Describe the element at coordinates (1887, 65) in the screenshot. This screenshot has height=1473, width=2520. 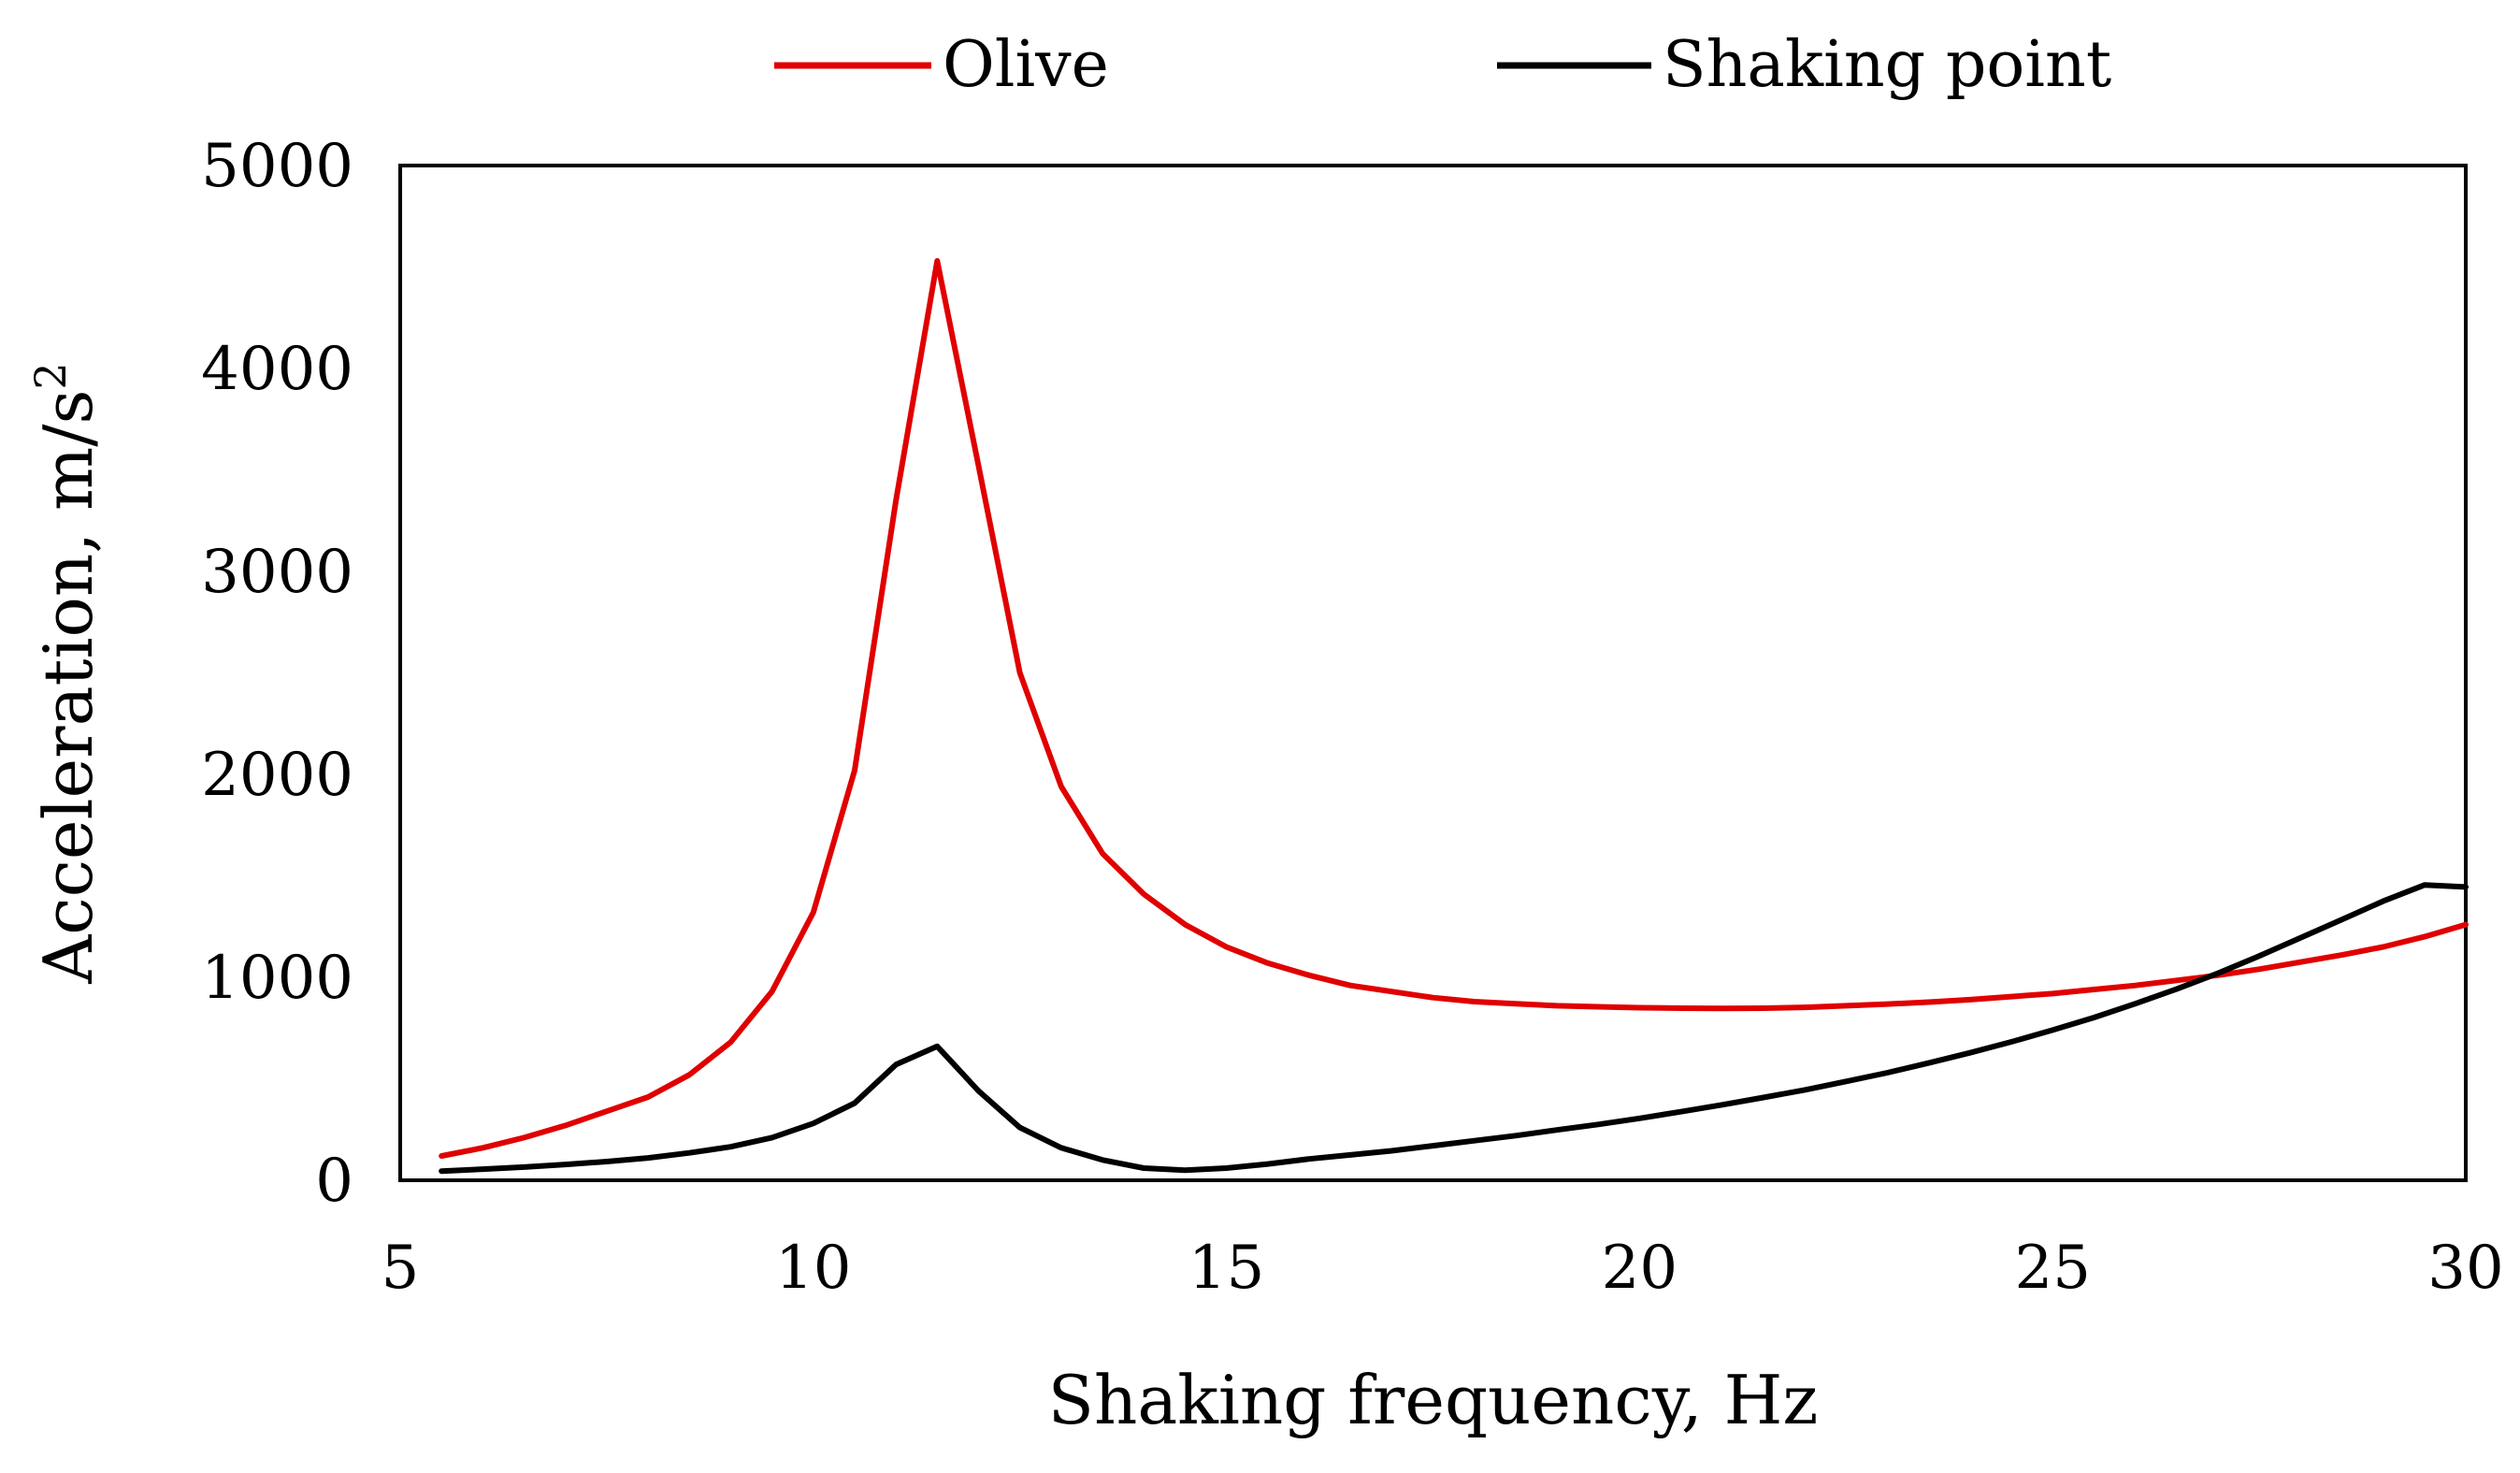
I see `legend-label-shaking-point: Shaking point` at that location.